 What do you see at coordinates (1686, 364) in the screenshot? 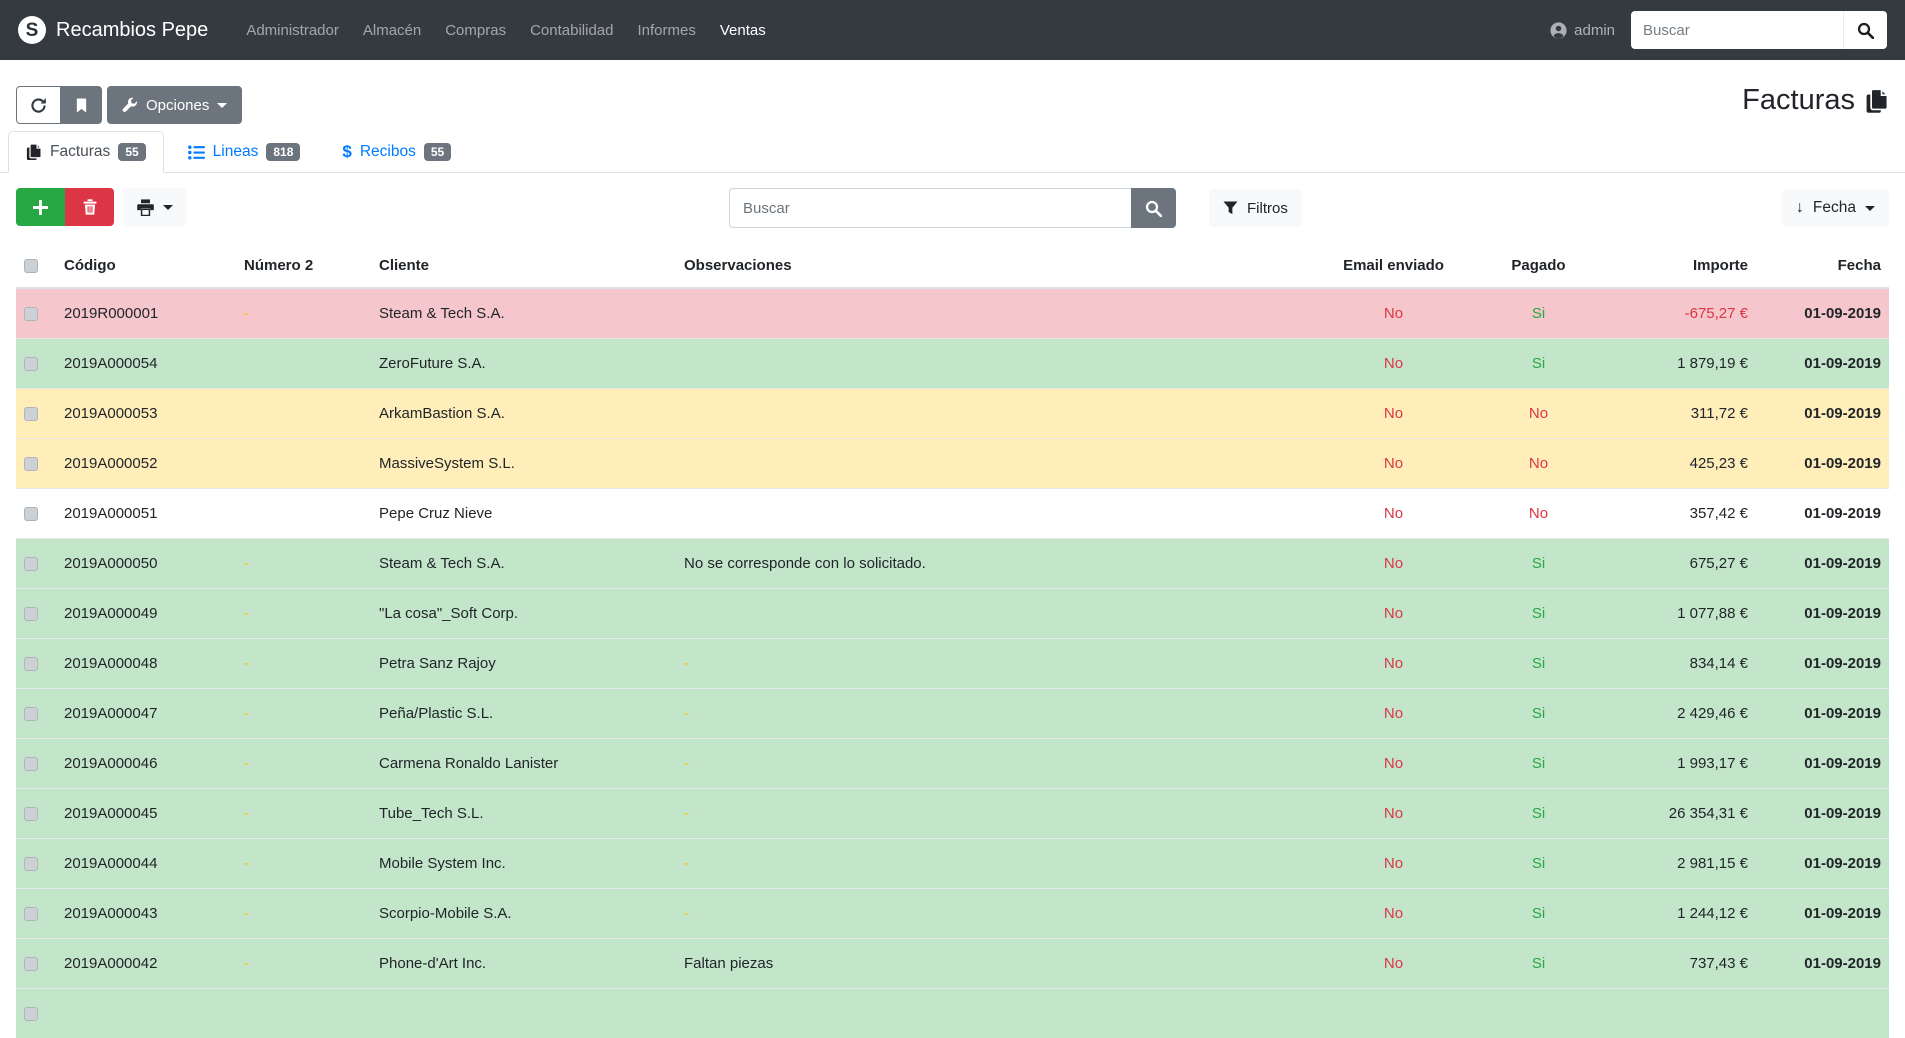
I see `cell-importe: 1 879,19 €` at bounding box center [1686, 364].